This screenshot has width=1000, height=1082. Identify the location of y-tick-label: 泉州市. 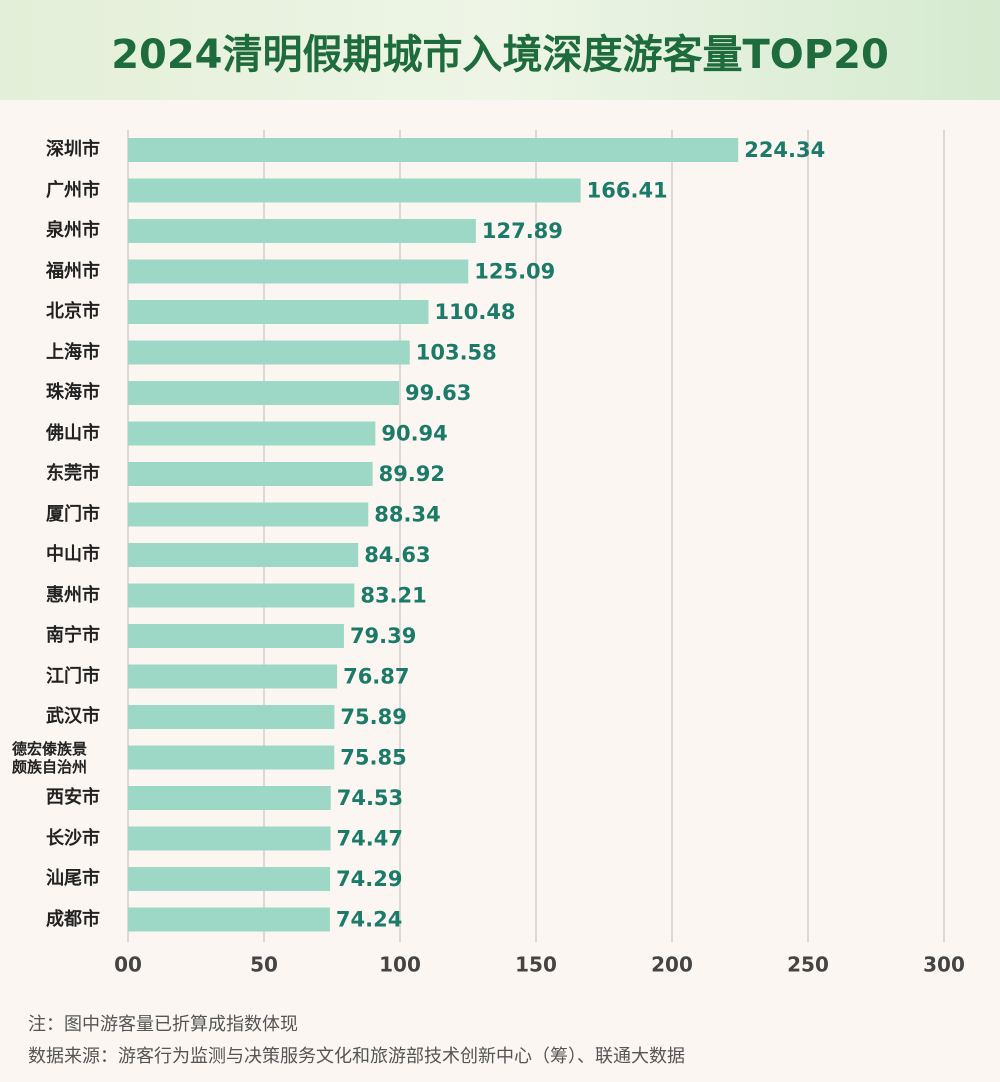
(73, 230).